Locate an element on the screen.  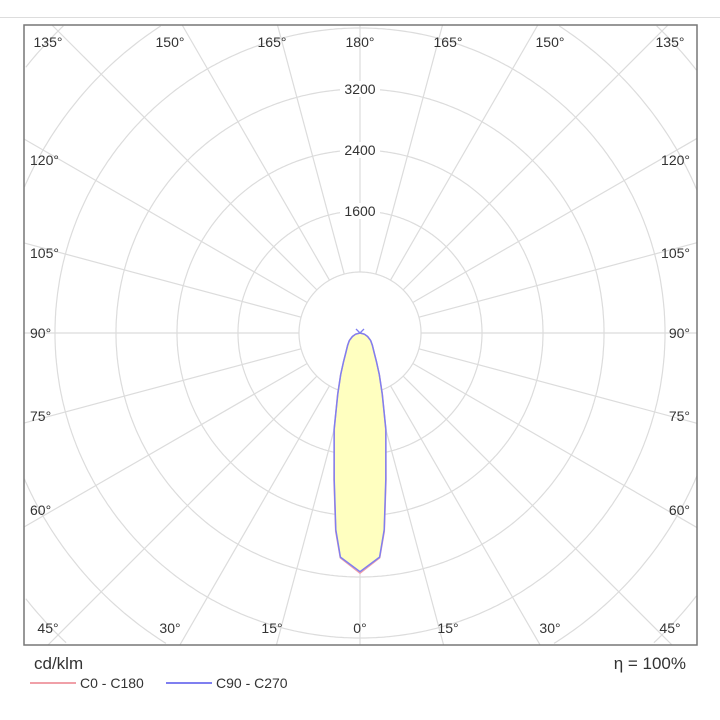
radial-tick-label: 3200 is located at coordinates (359, 89).